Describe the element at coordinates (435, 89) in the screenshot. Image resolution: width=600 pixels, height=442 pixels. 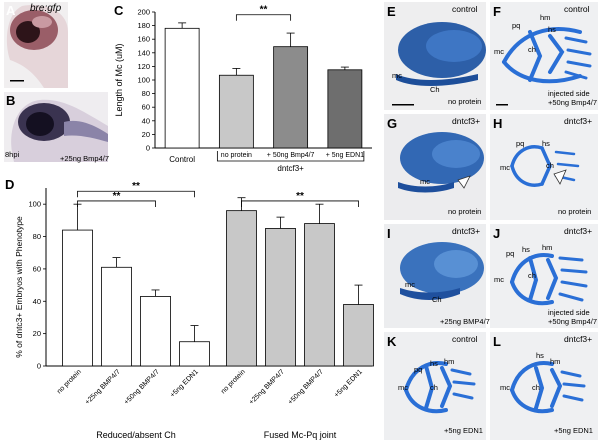
I see `panel-e-ch: Ch` at that location.